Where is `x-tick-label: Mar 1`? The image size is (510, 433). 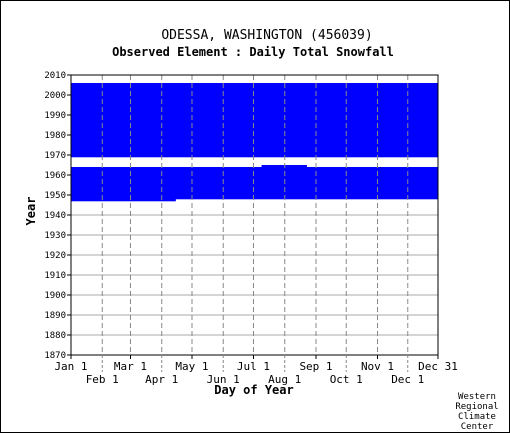
x-tick-label: Mar 1 is located at coordinates (130, 366).